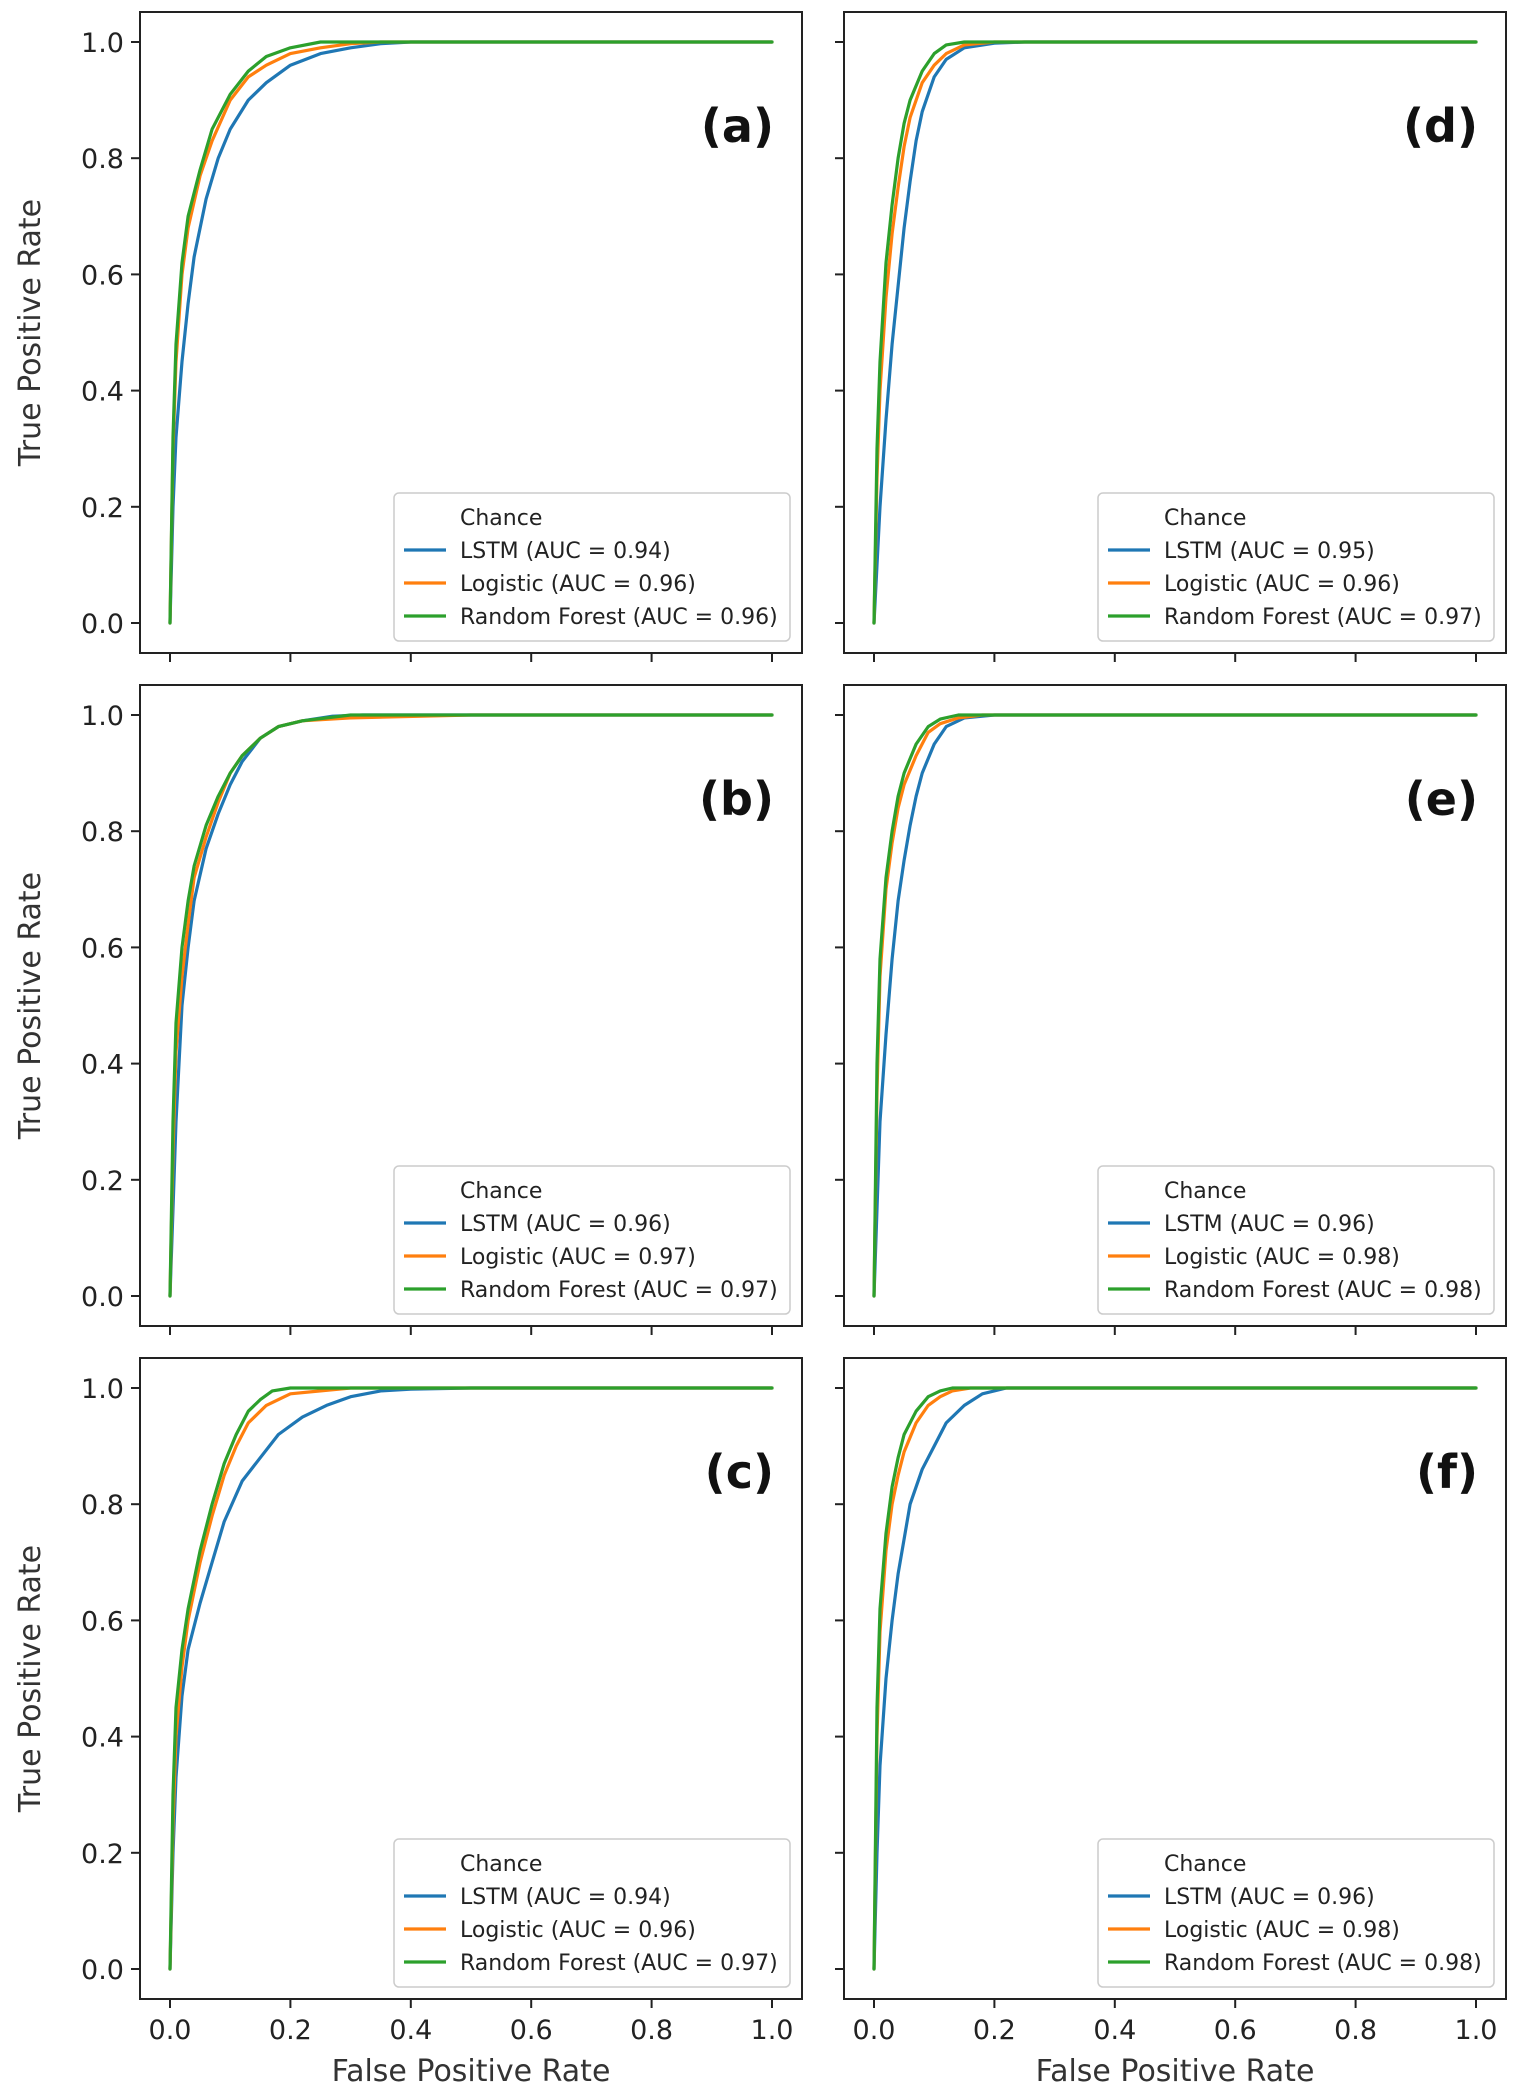  Describe the element at coordinates (619, 617) in the screenshot. I see `legend-label: Random Forest (AUC = 0.96)` at that location.